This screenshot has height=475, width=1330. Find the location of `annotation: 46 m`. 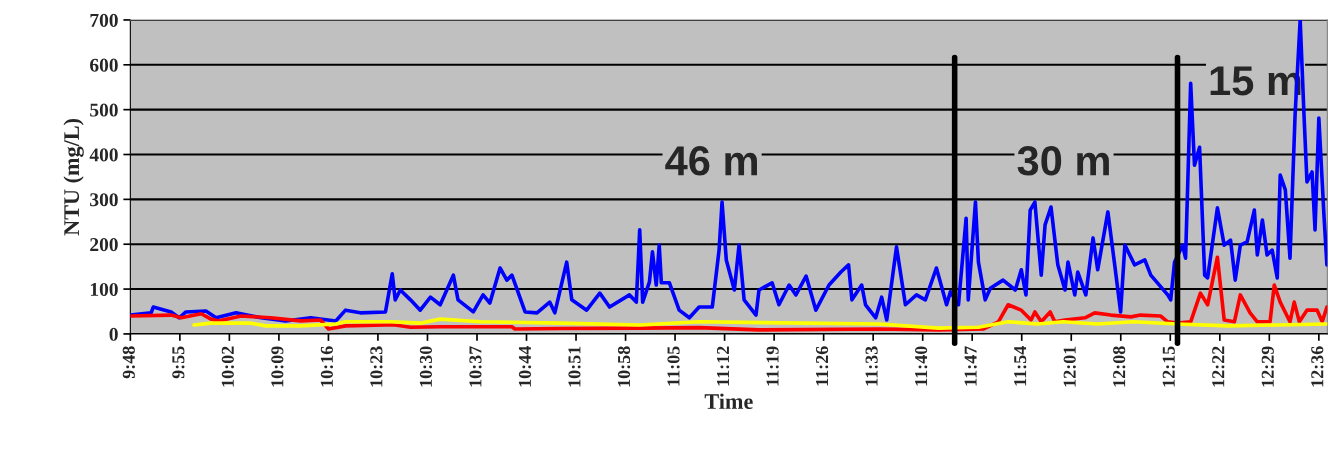

annotation: 46 m is located at coordinates (711, 161).